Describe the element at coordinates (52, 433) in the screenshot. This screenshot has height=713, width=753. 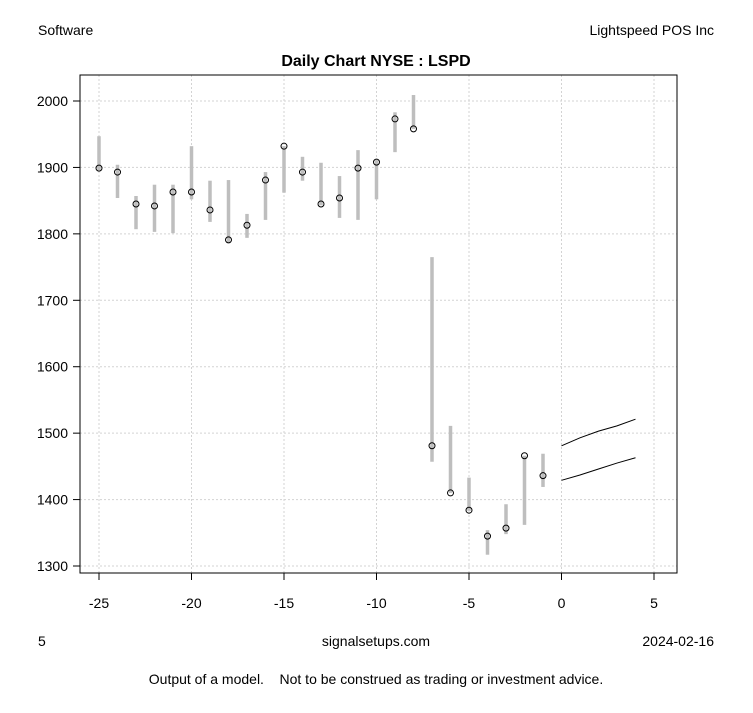
I see `y-tick-label: 1500` at that location.